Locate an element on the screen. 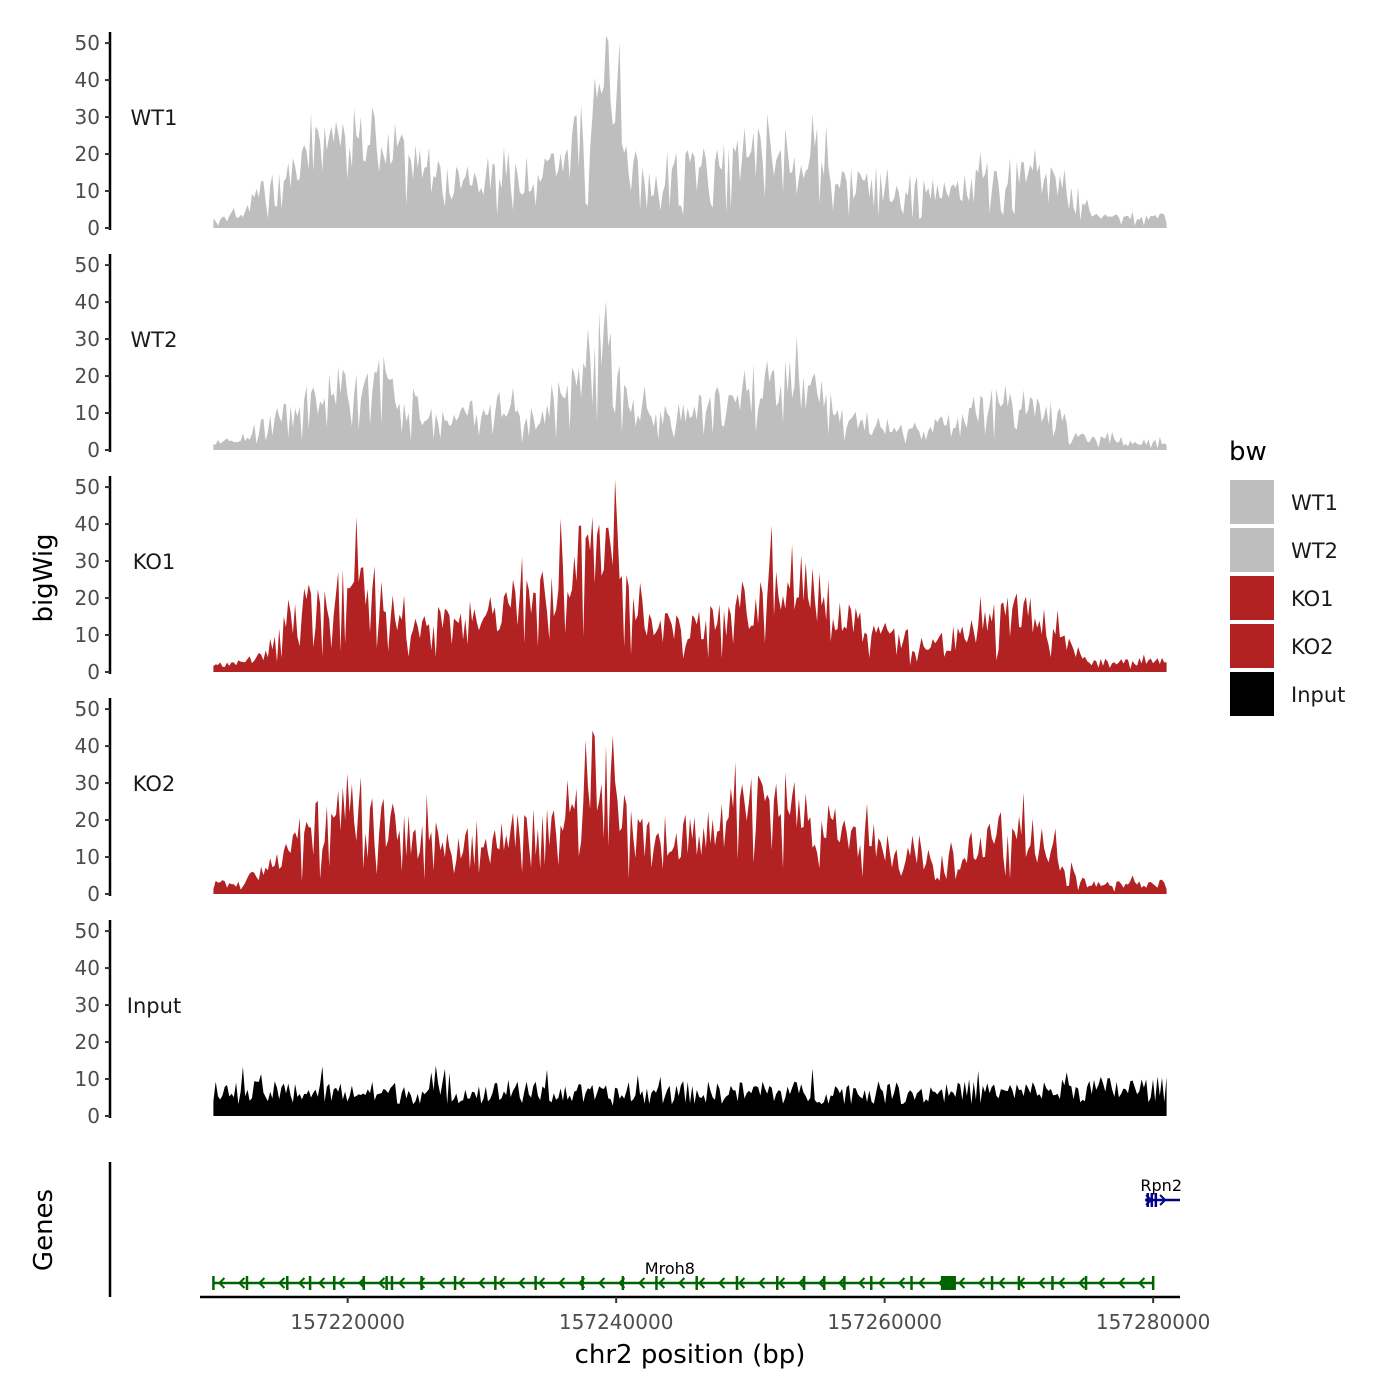 The height and width of the screenshot is (1400, 1400). track-label: KO1 is located at coordinates (154, 562).